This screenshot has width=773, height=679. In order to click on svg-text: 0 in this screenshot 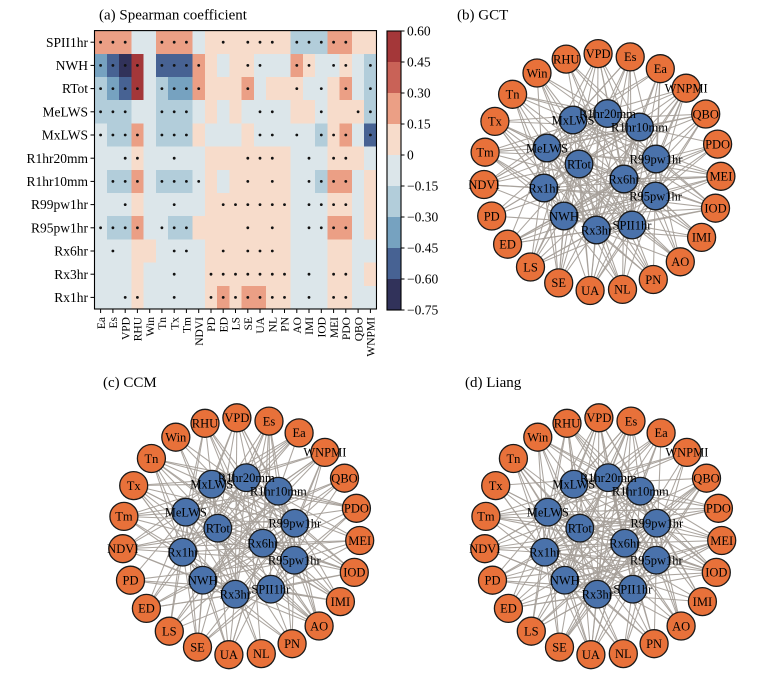, I will do `click(410, 155)`.